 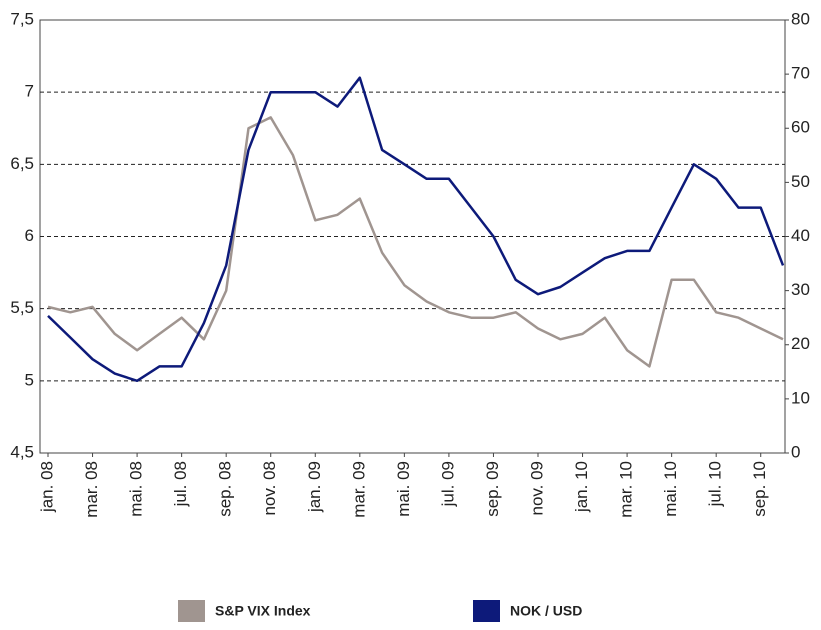 I want to click on x-tick-label: jul. 09, so click(x=447, y=484).